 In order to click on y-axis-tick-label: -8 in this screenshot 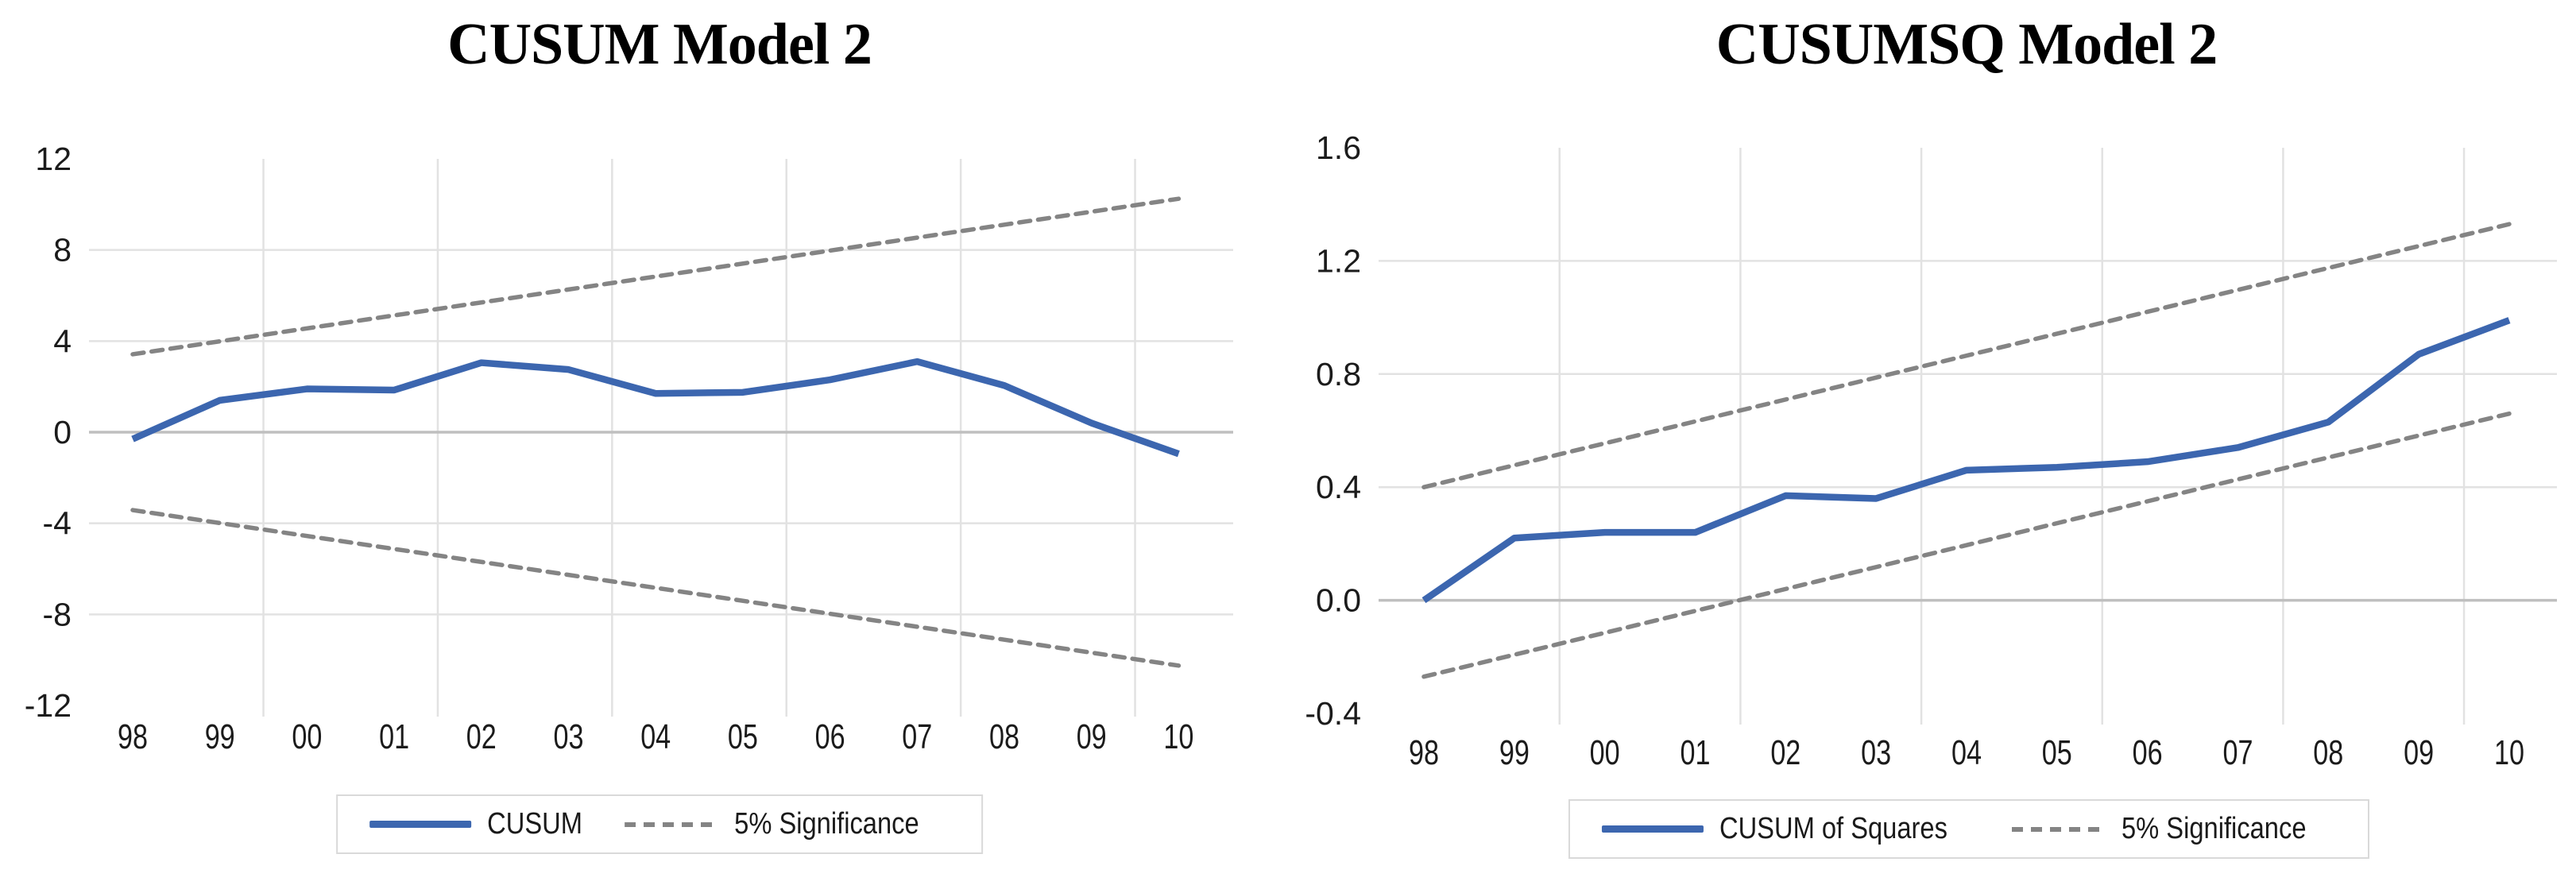, I will do `click(57, 614)`.